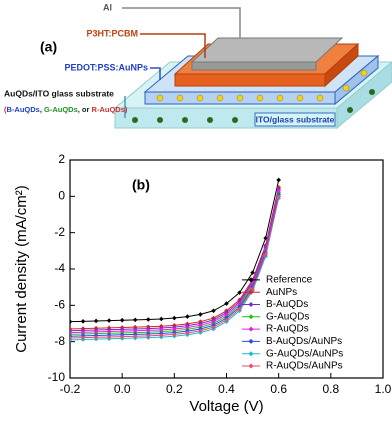 The width and height of the screenshot is (392, 424). Describe the element at coordinates (106, 67) in the screenshot. I see `pedot-label: PEDOT:PSS:AuNPs` at that location.